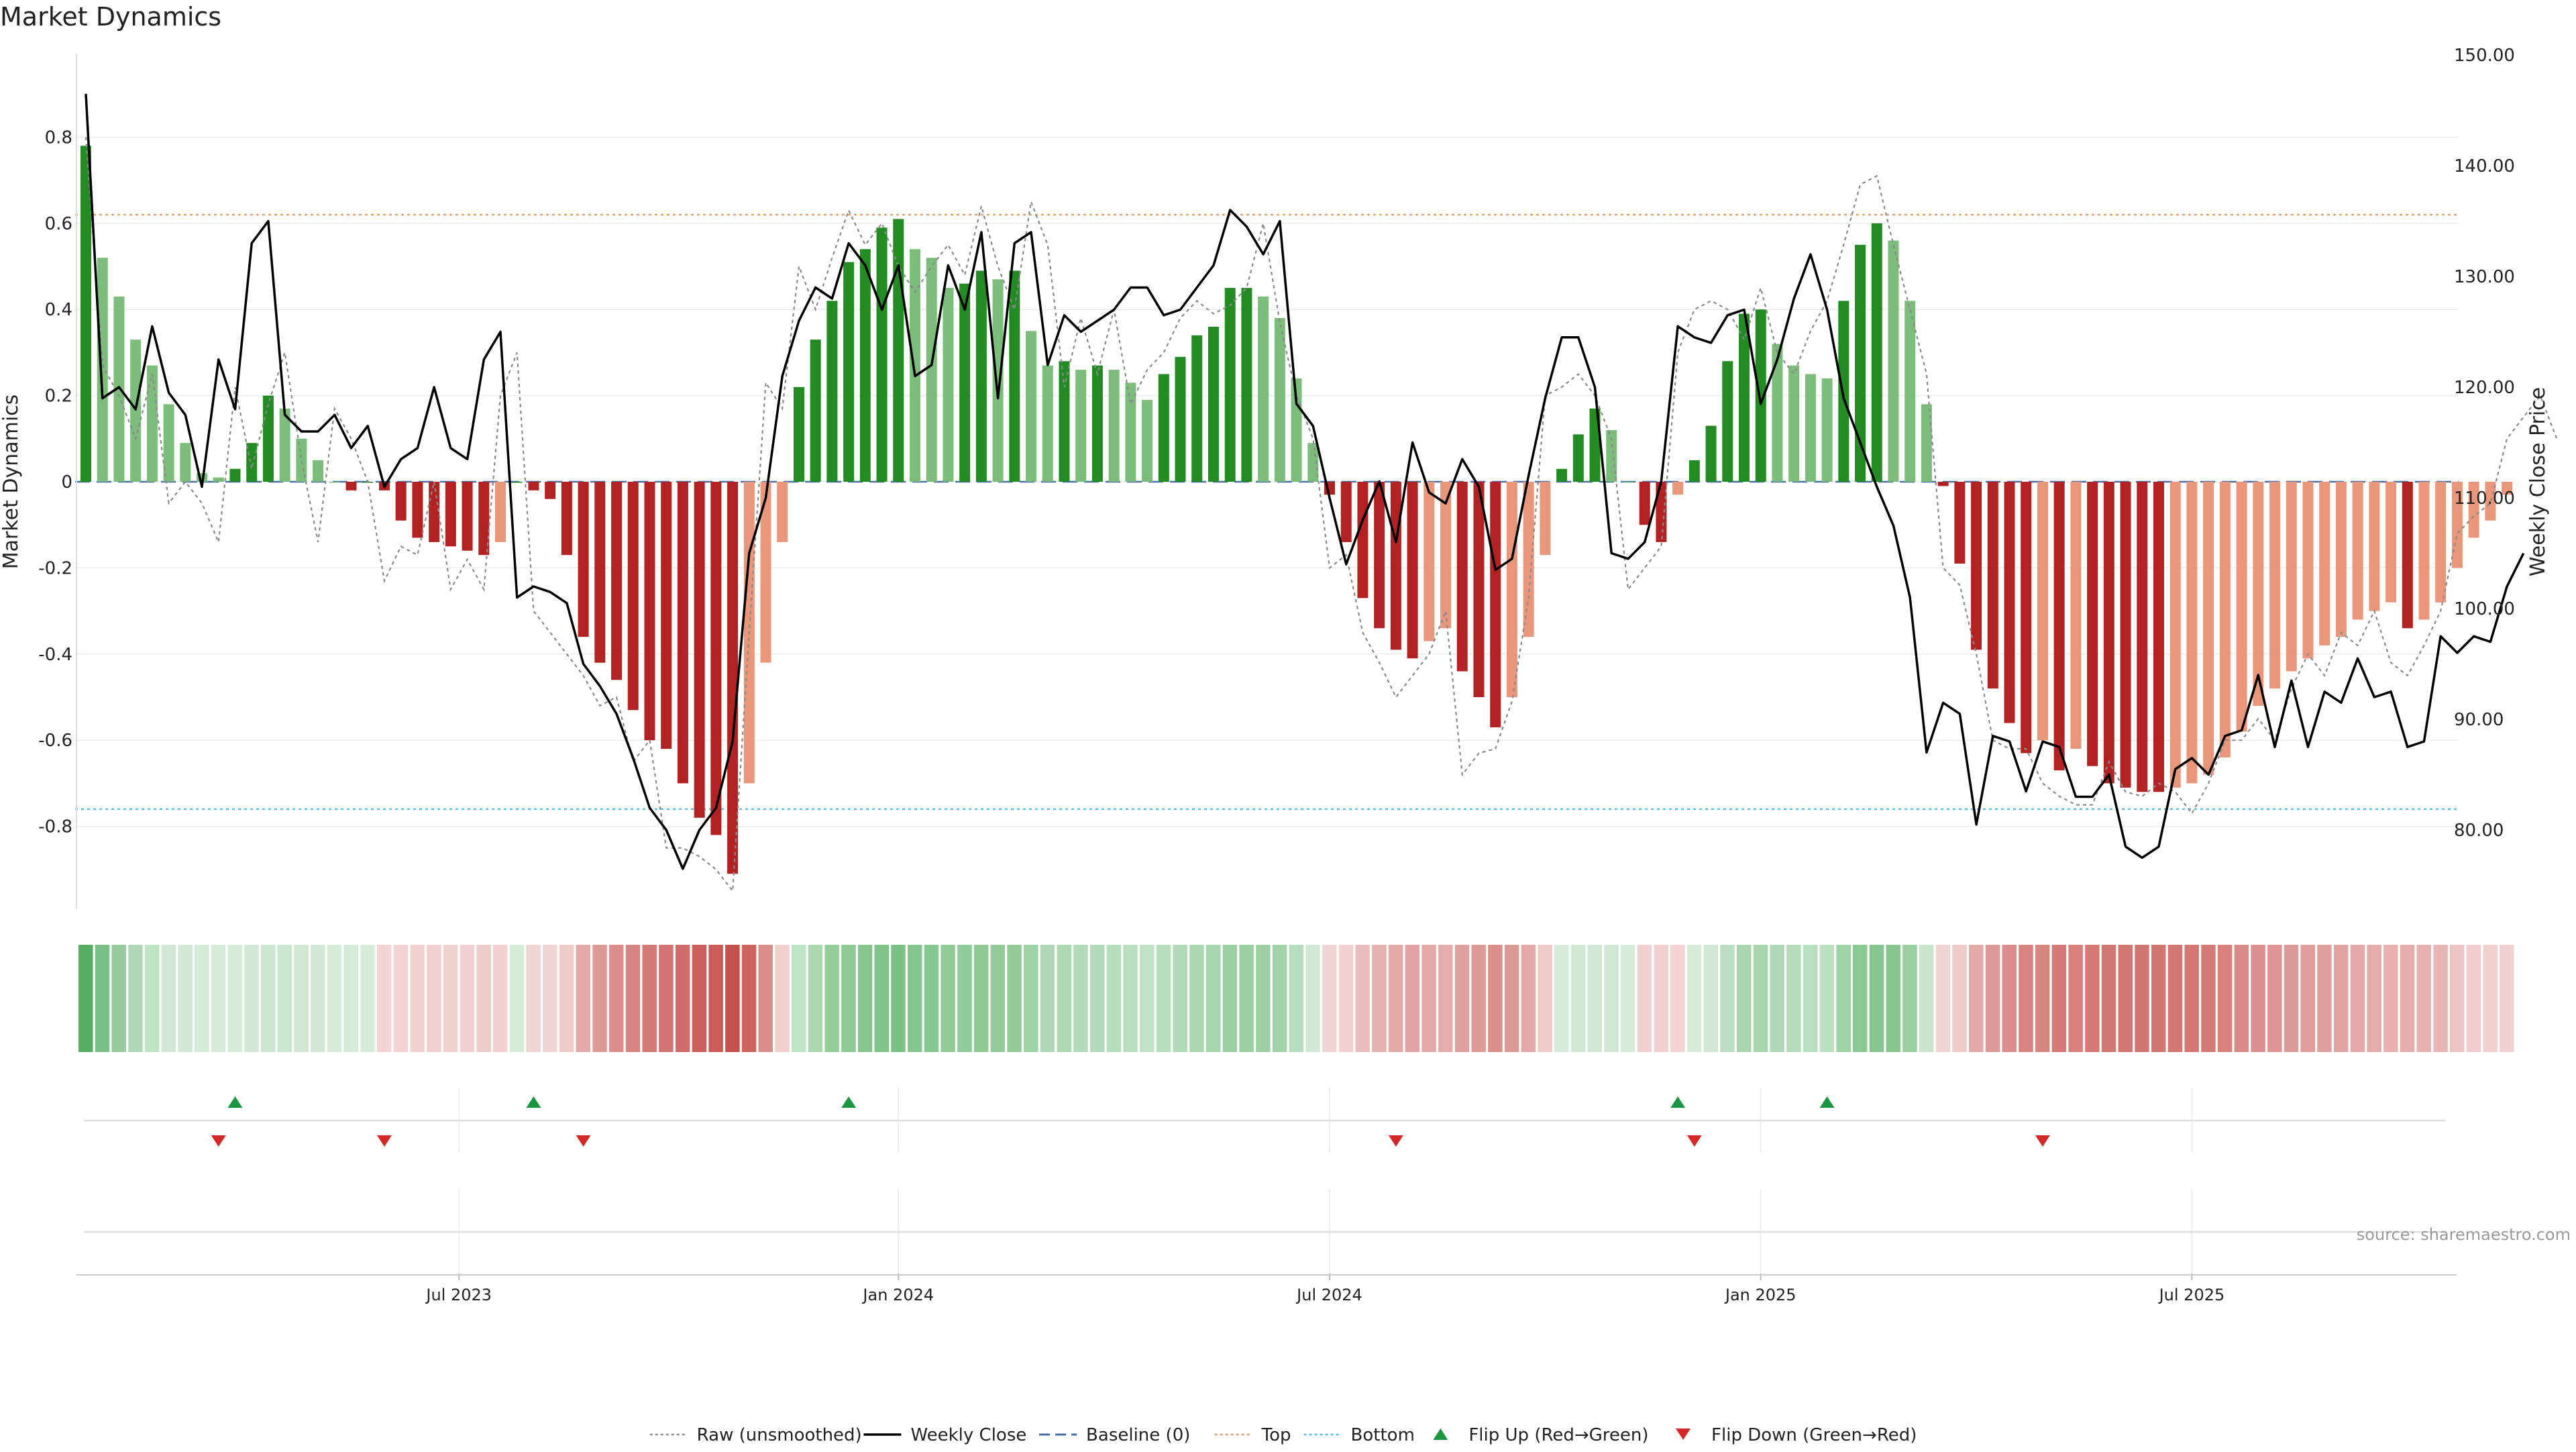 The image size is (2576, 1452). I want to click on legend-item: Baseline (0), so click(1114, 1435).